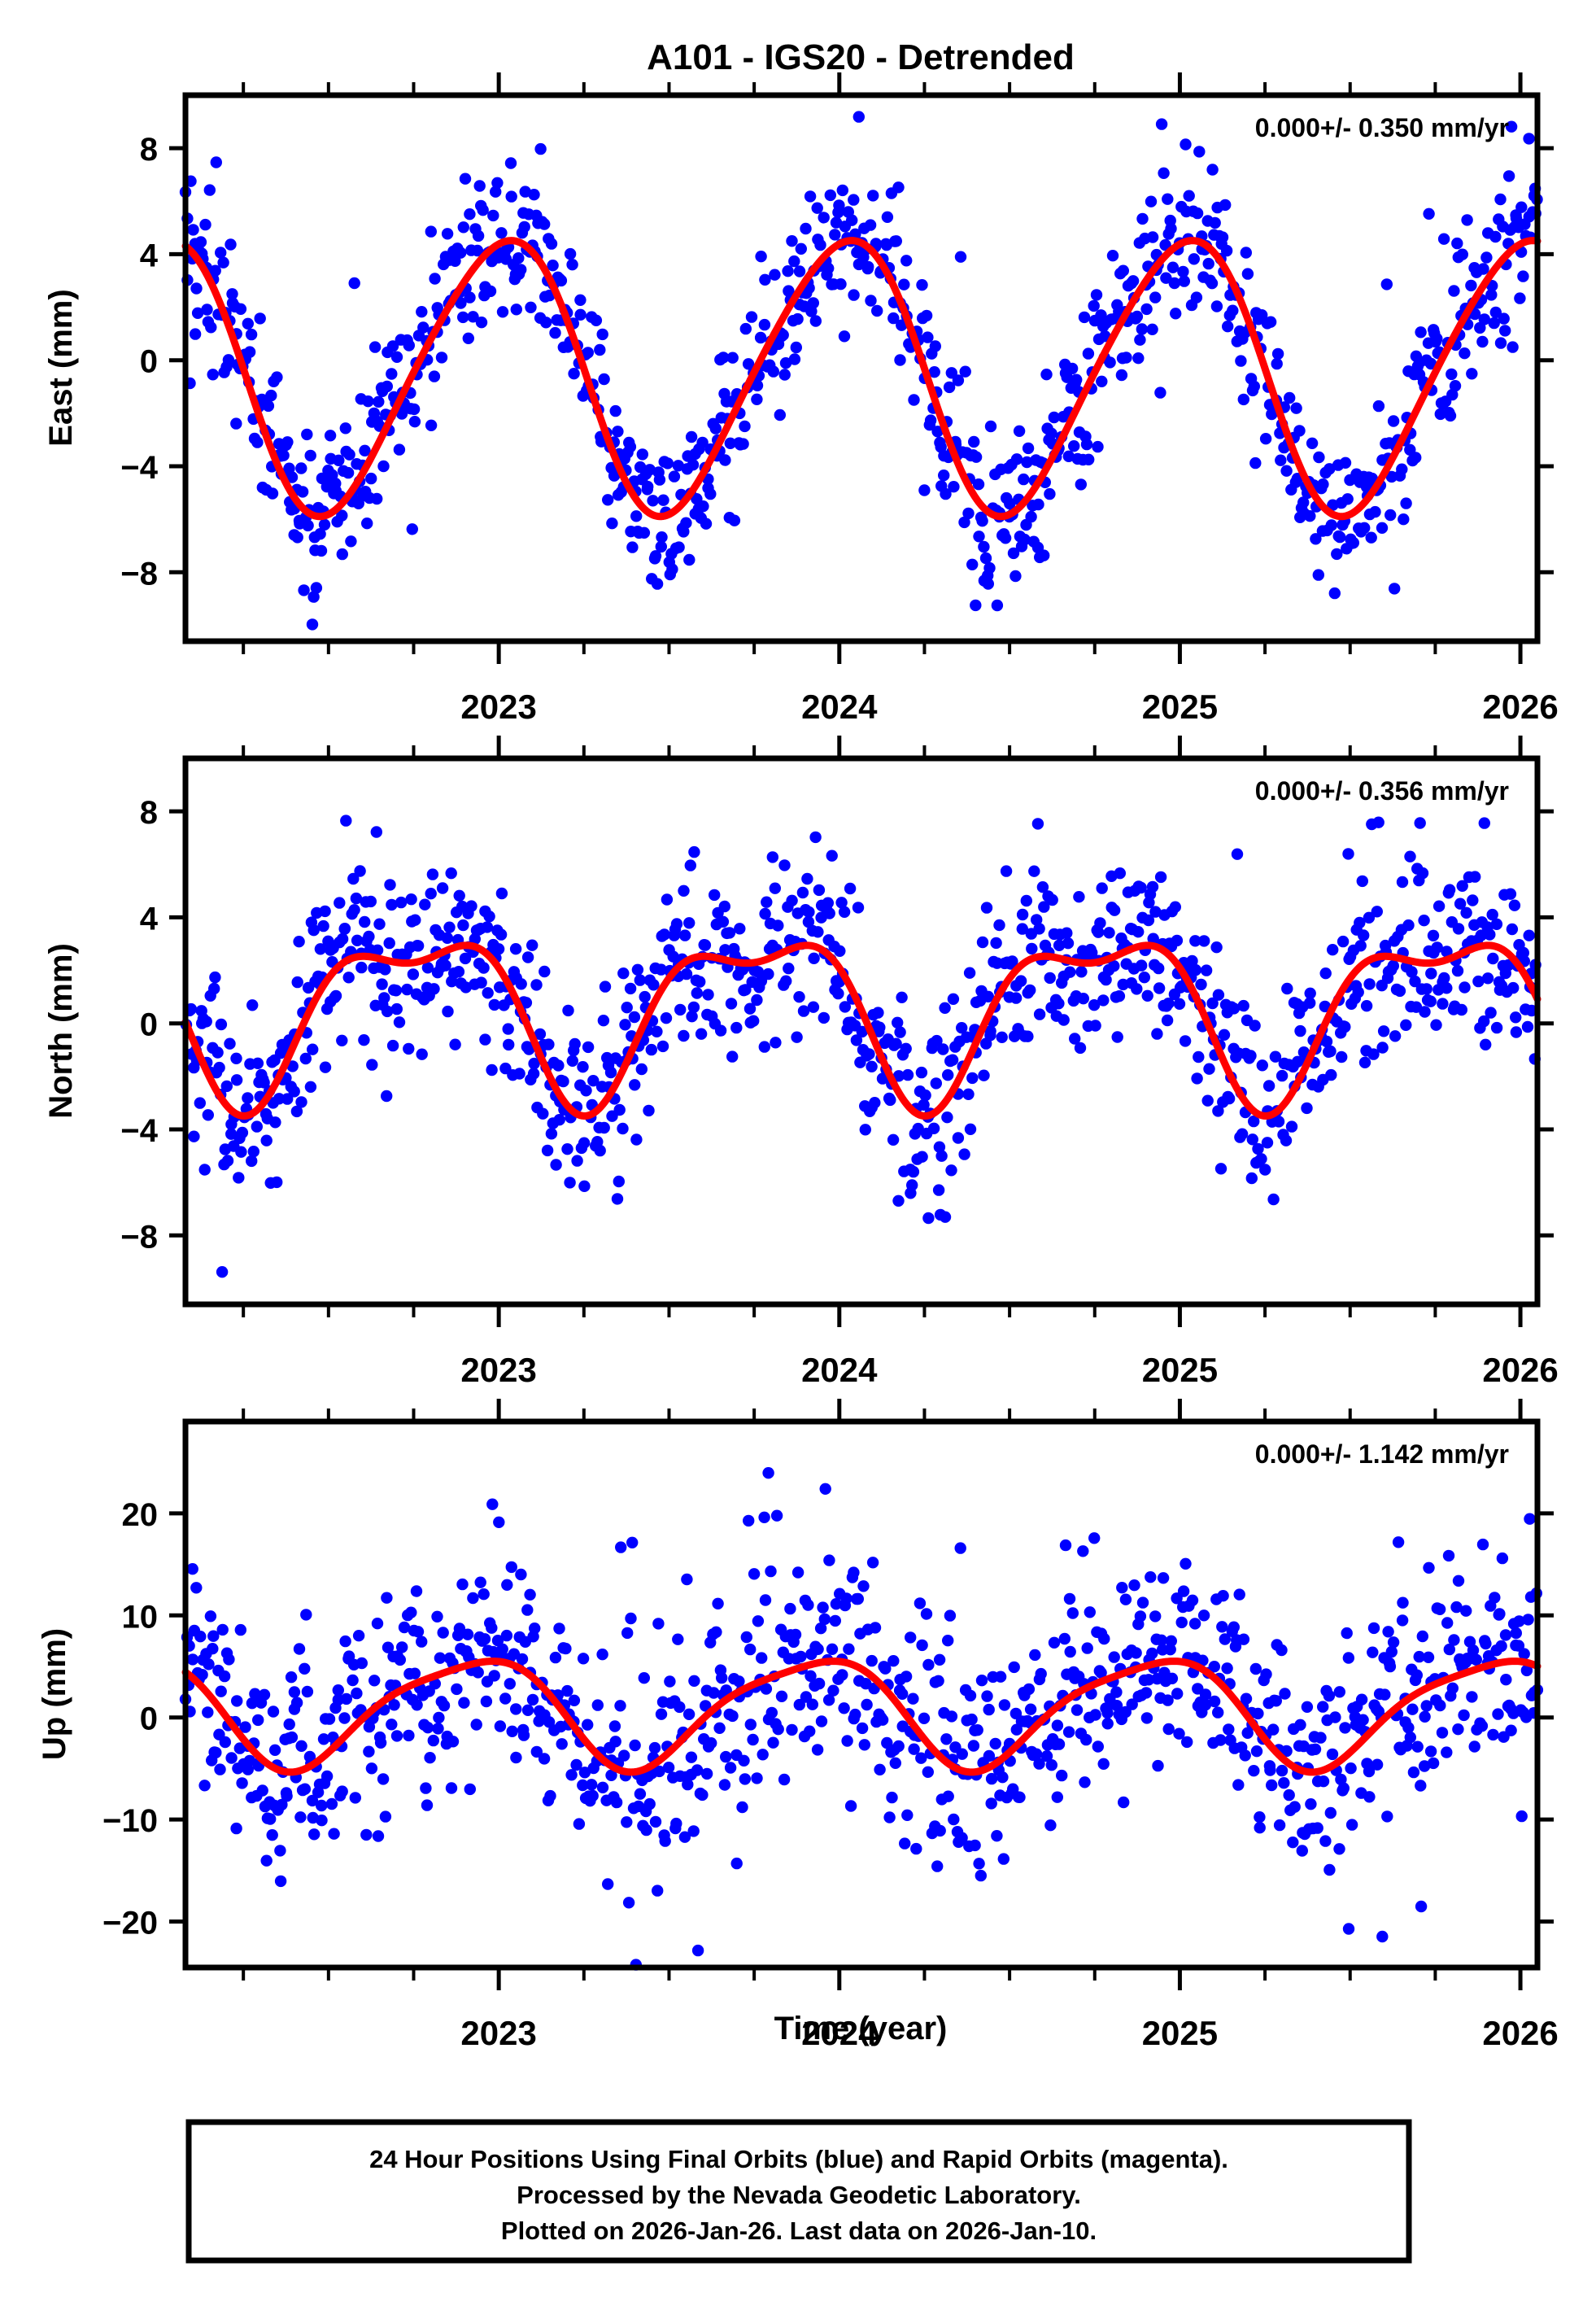 The height and width of the screenshot is (2306, 1596). What do you see at coordinates (139, 574) in the screenshot?
I see `y-tick-label: −8` at bounding box center [139, 574].